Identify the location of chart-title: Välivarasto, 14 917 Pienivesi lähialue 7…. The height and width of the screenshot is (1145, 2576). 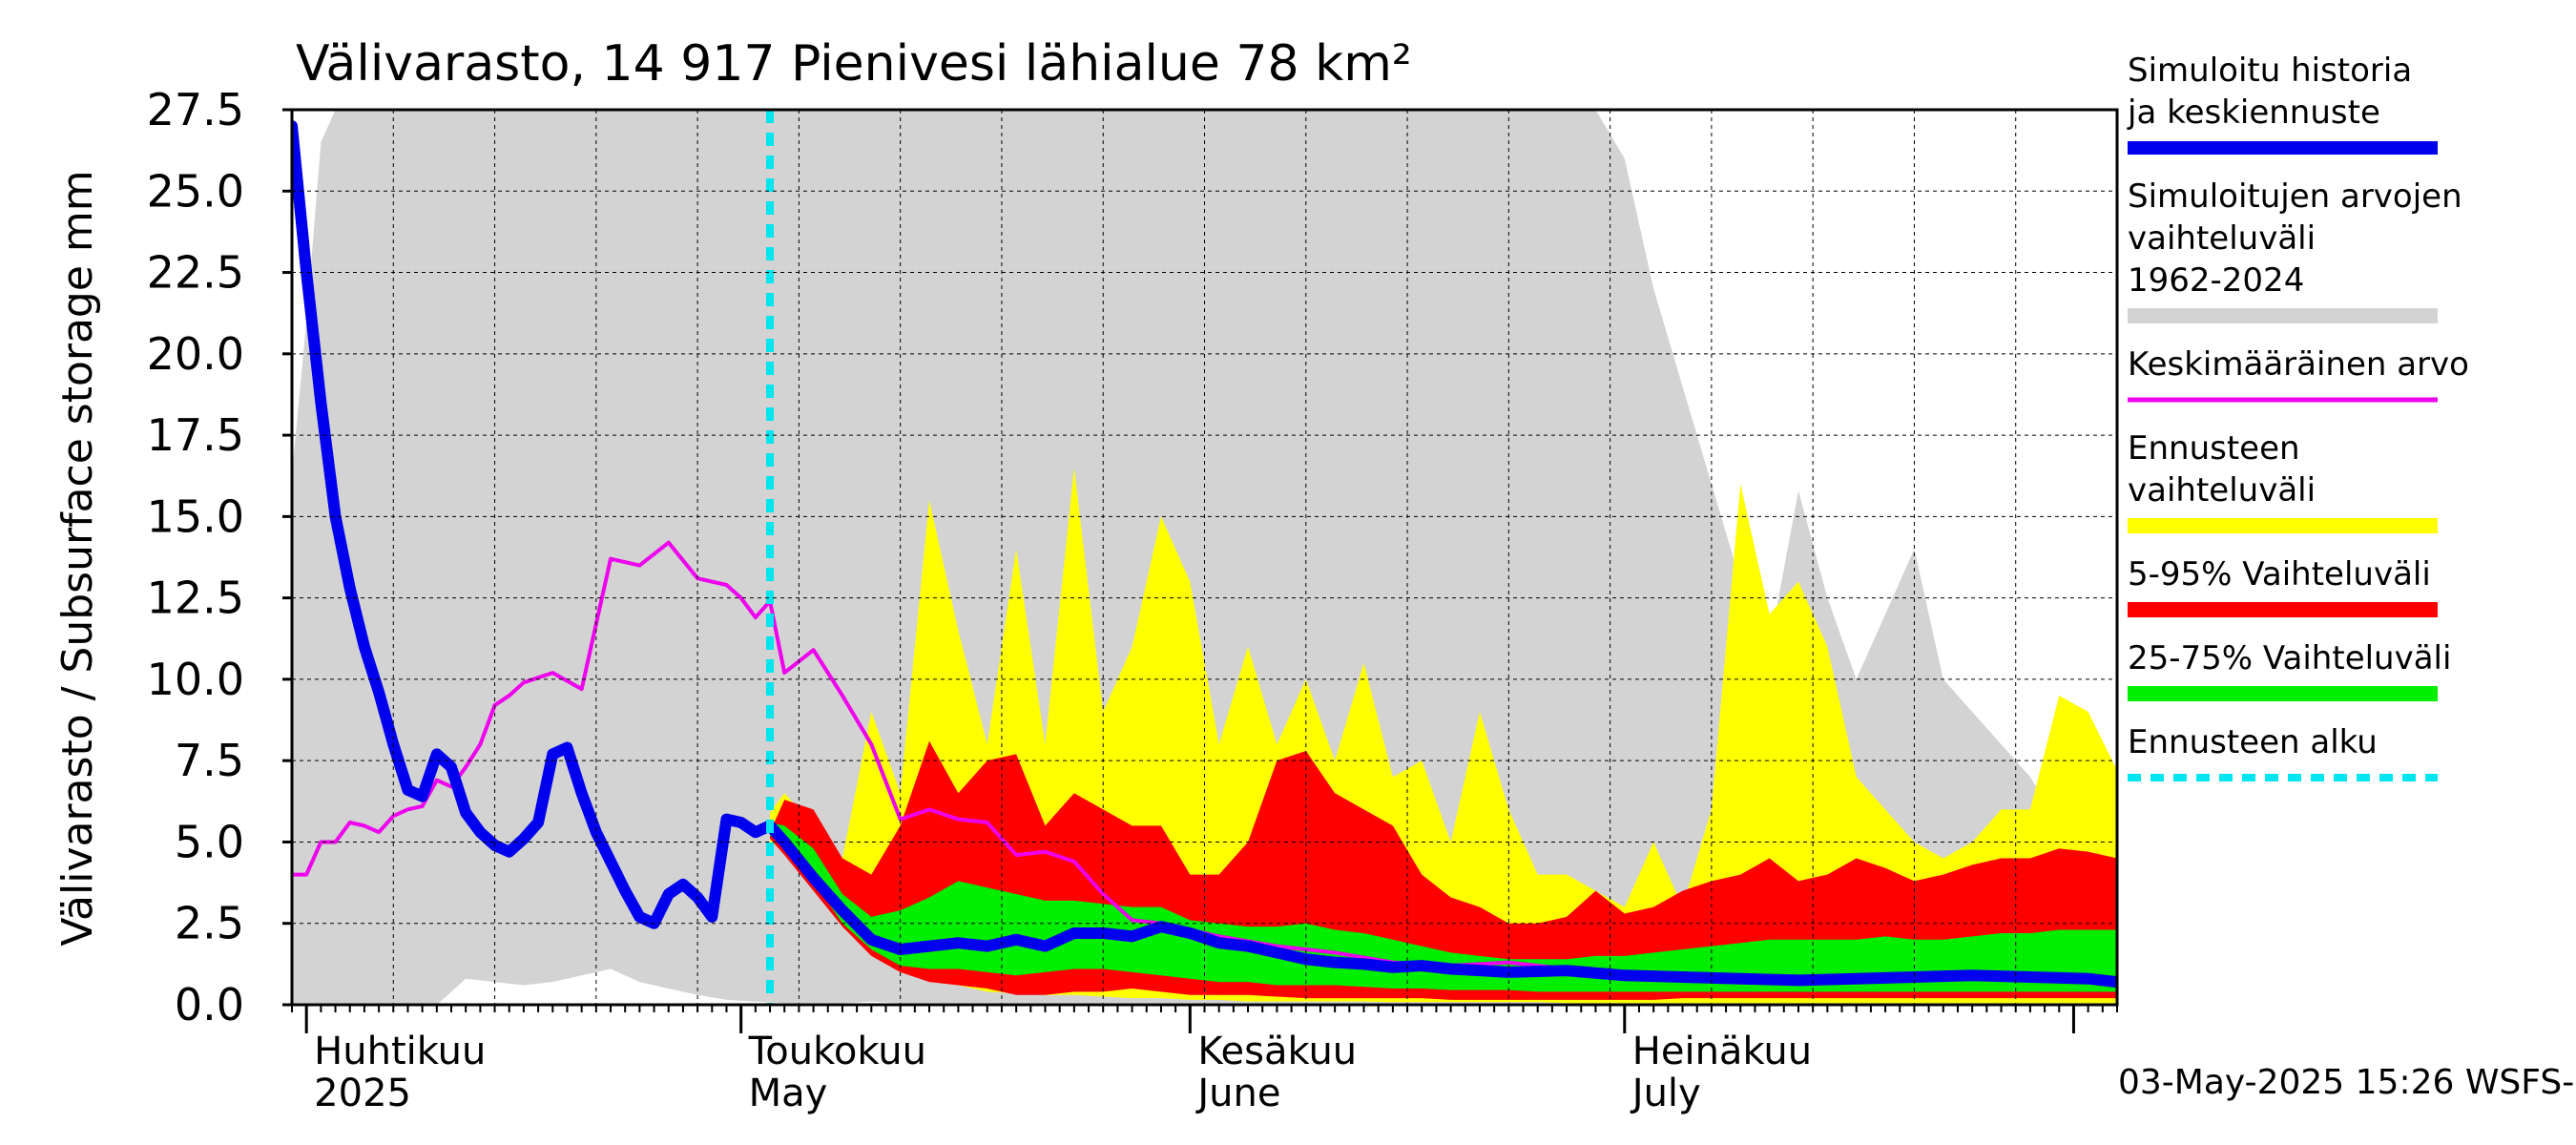
(854, 64).